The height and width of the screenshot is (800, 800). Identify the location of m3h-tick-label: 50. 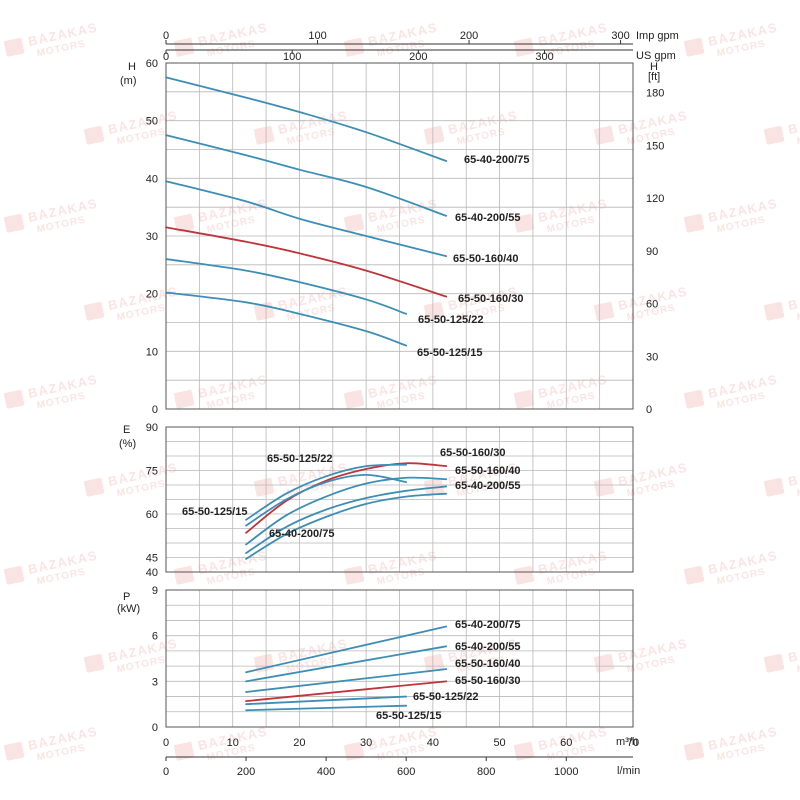
(499, 743).